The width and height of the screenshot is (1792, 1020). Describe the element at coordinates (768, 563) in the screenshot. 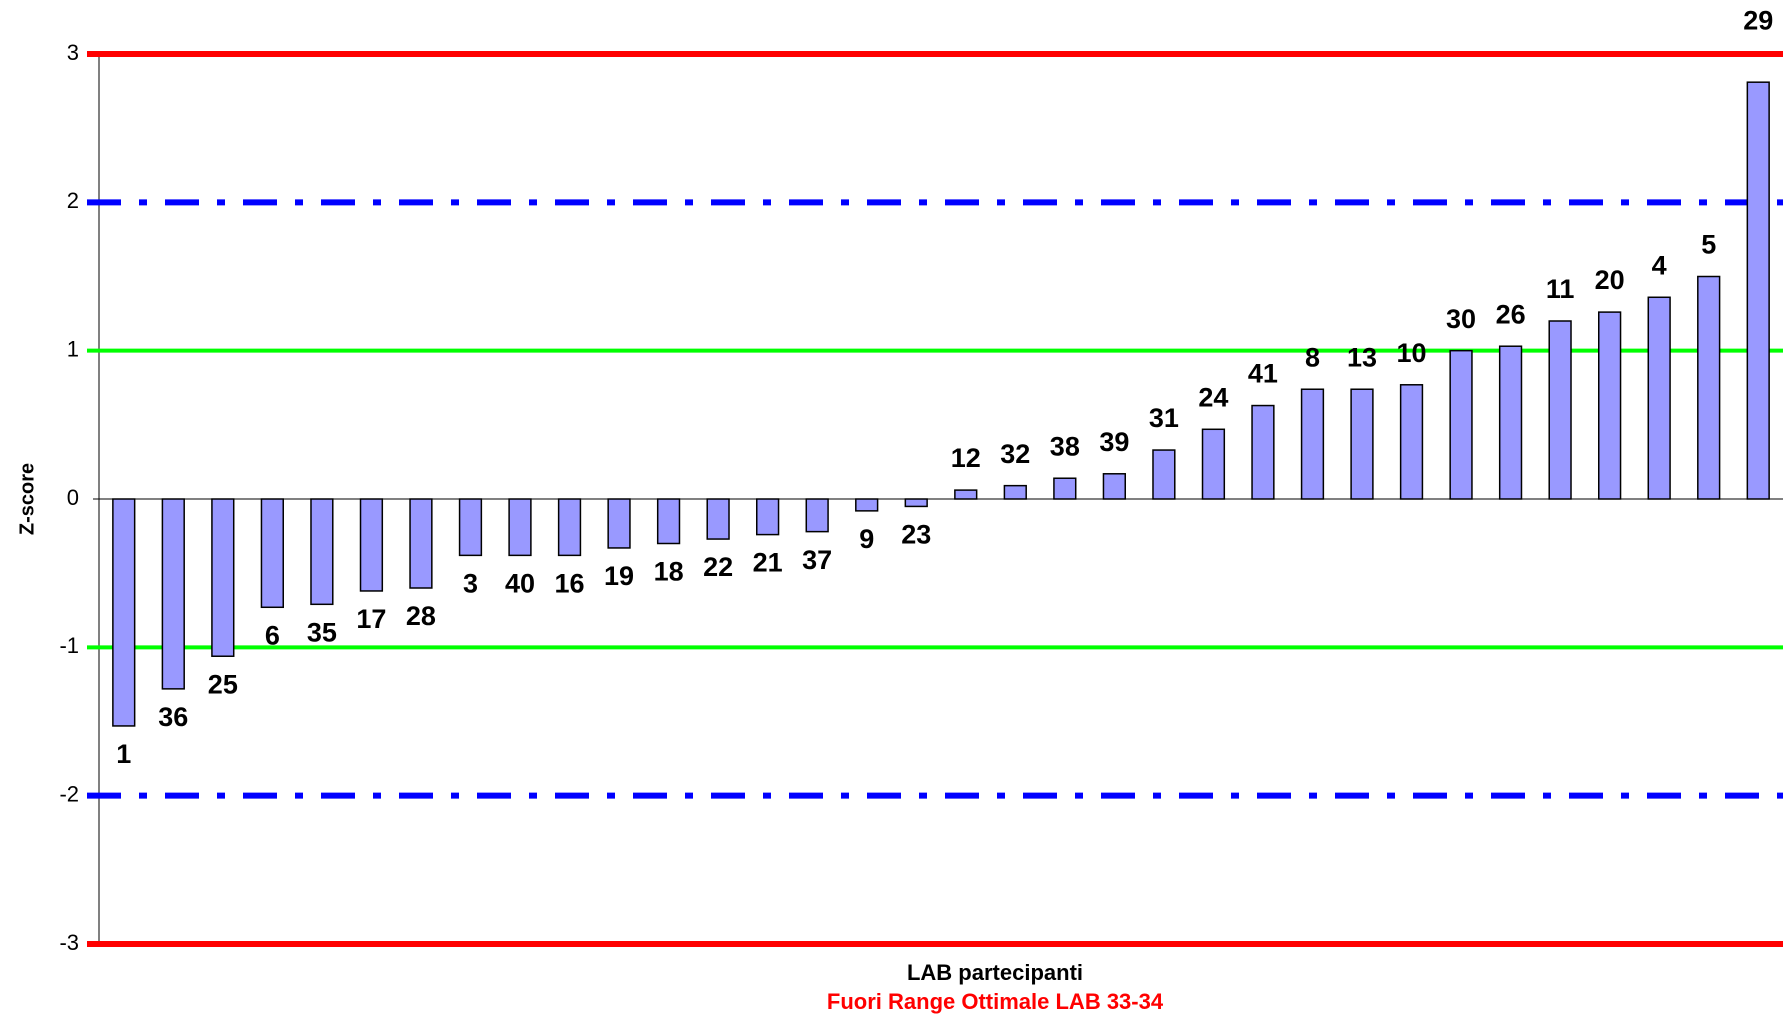

I see `bar-label: 21` at that location.